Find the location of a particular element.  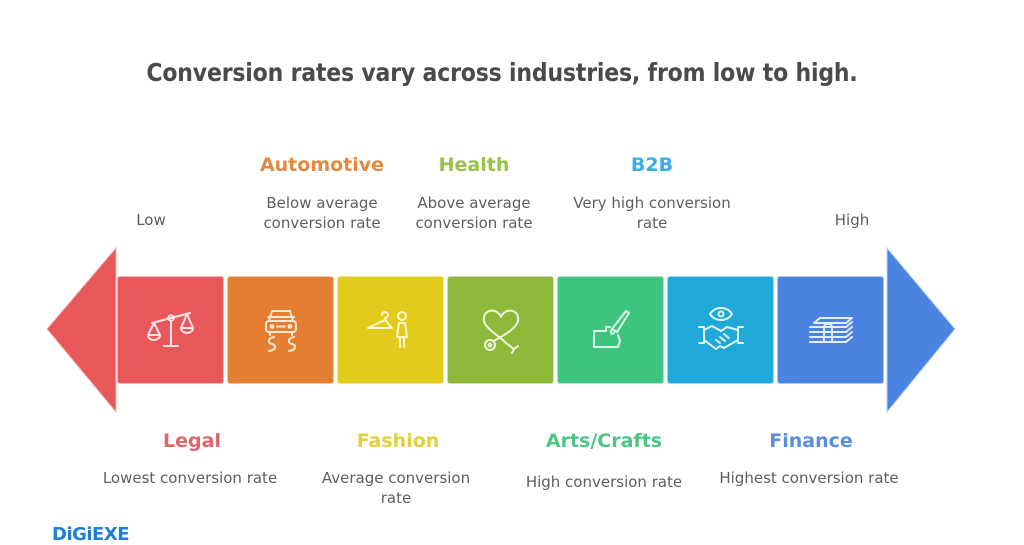

arts-crafts-heading: Arts/Crafts is located at coordinates (604, 441).